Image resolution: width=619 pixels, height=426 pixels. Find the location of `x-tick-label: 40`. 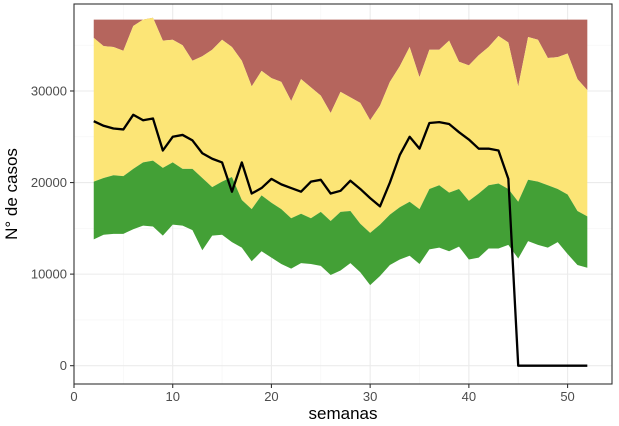

x-tick-label: 40 is located at coordinates (469, 396).